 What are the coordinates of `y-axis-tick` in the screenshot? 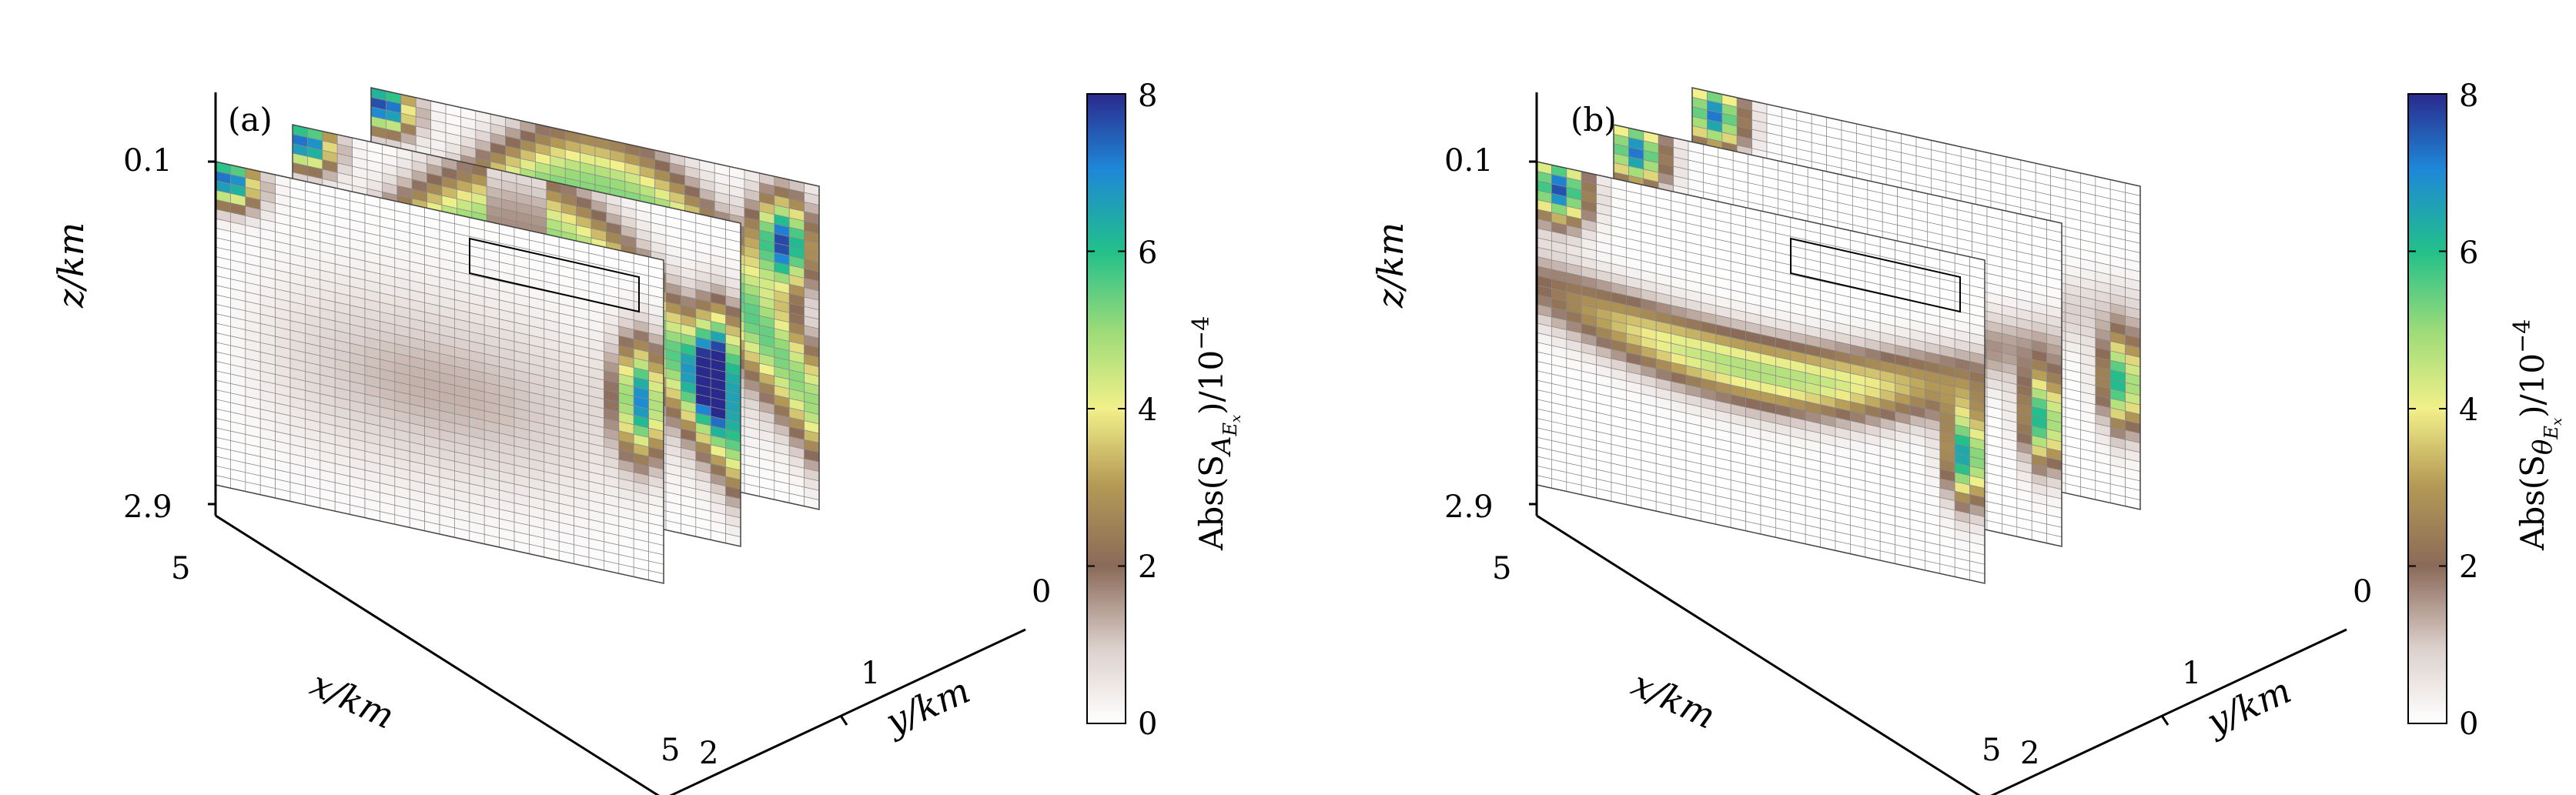 It's located at (844, 720).